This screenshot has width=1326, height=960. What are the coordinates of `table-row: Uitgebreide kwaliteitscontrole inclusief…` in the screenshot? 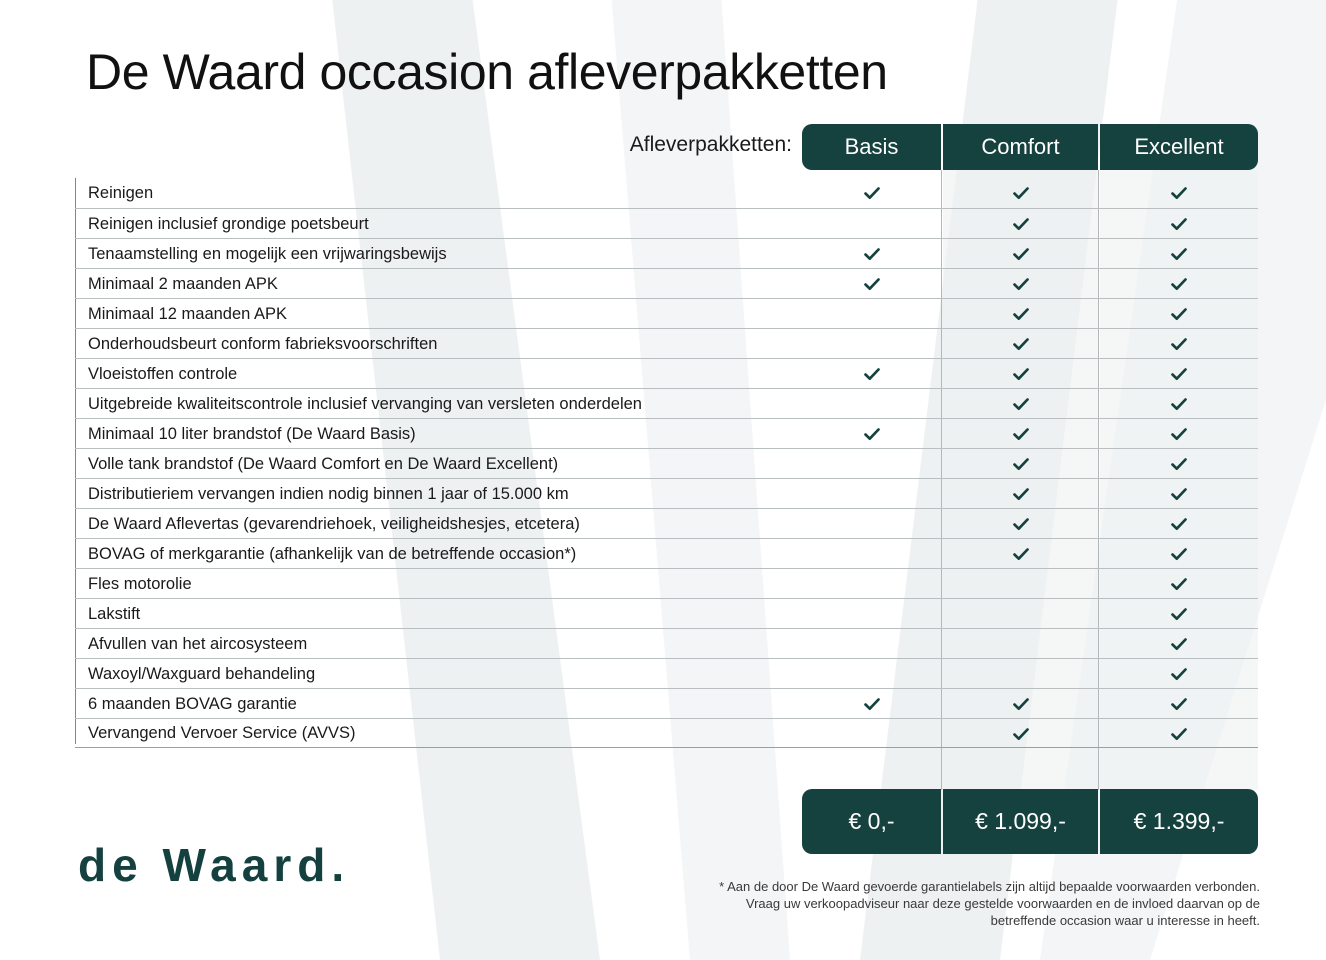 It's located at (666, 403).